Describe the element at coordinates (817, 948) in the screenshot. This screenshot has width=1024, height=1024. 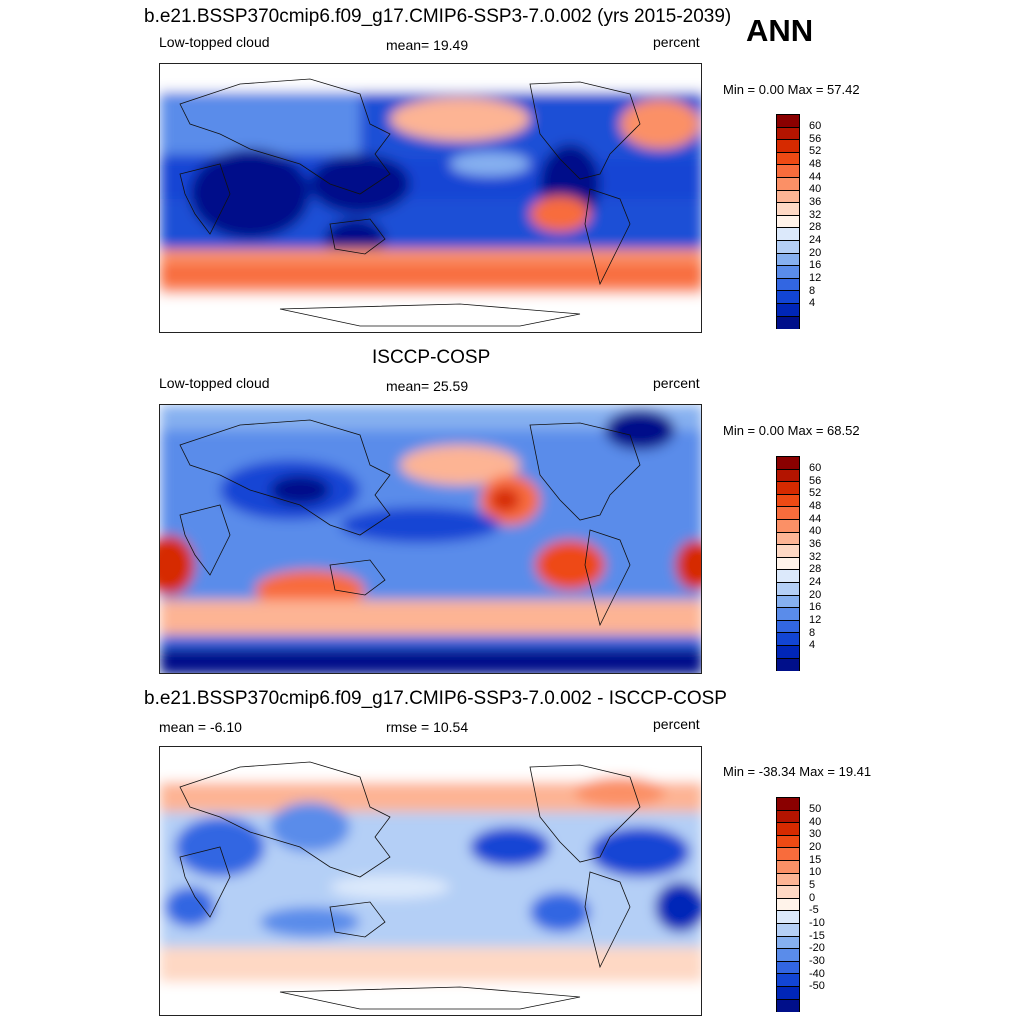
I see `colorbar-tick-label: -20` at that location.